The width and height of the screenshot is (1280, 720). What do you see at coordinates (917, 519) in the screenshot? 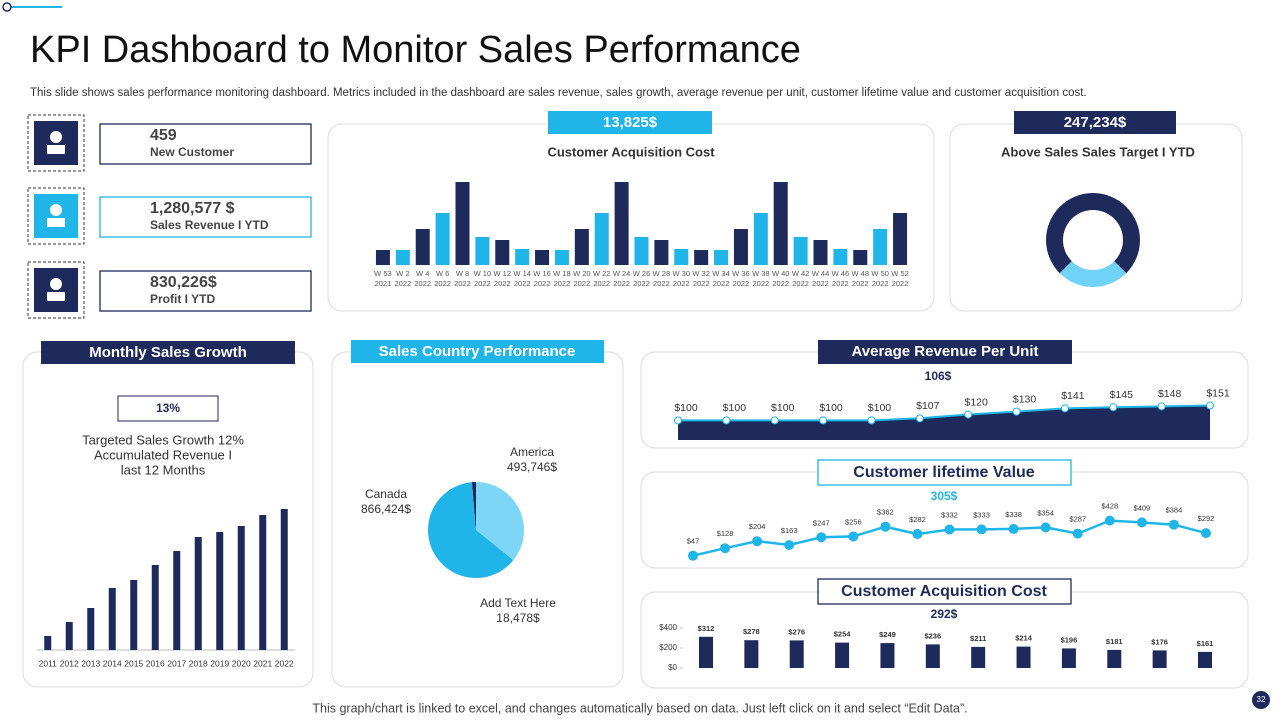
I see `data-label: $282` at bounding box center [917, 519].